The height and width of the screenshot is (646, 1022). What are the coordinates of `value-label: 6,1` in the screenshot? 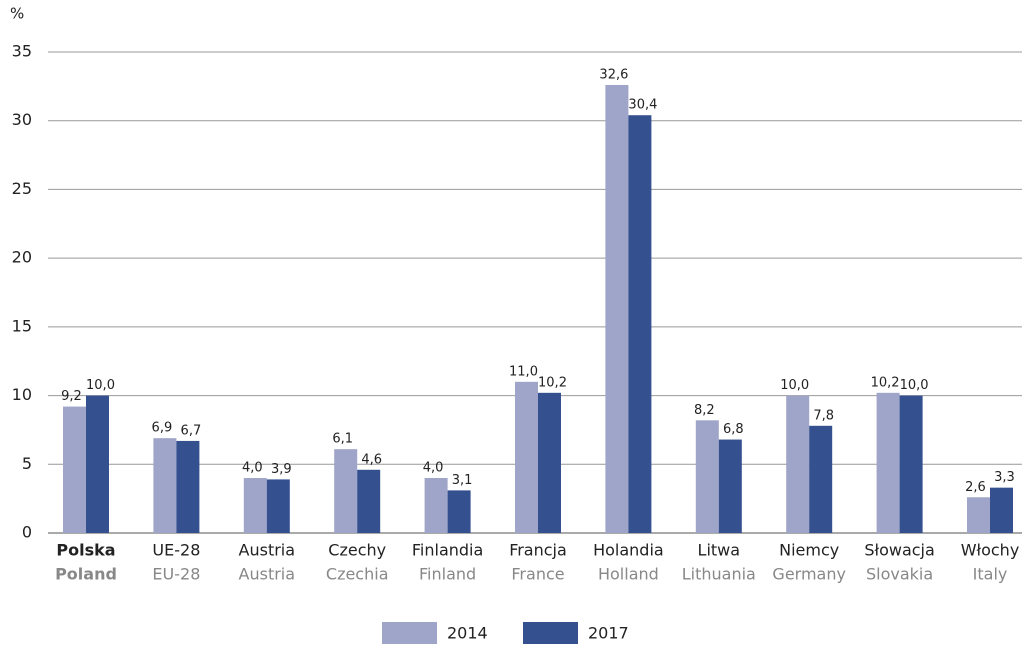 It's located at (342, 439).